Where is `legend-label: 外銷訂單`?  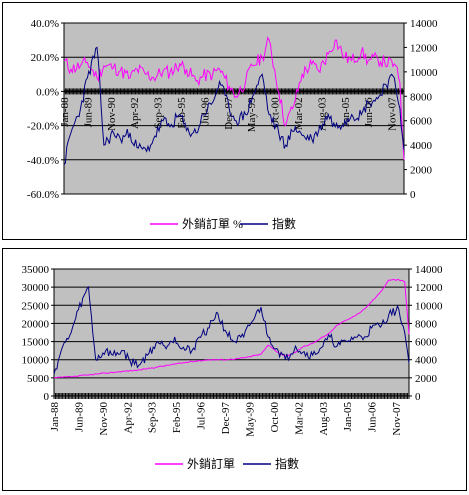
legend-label: 外銷訂單 is located at coordinates (211, 463).